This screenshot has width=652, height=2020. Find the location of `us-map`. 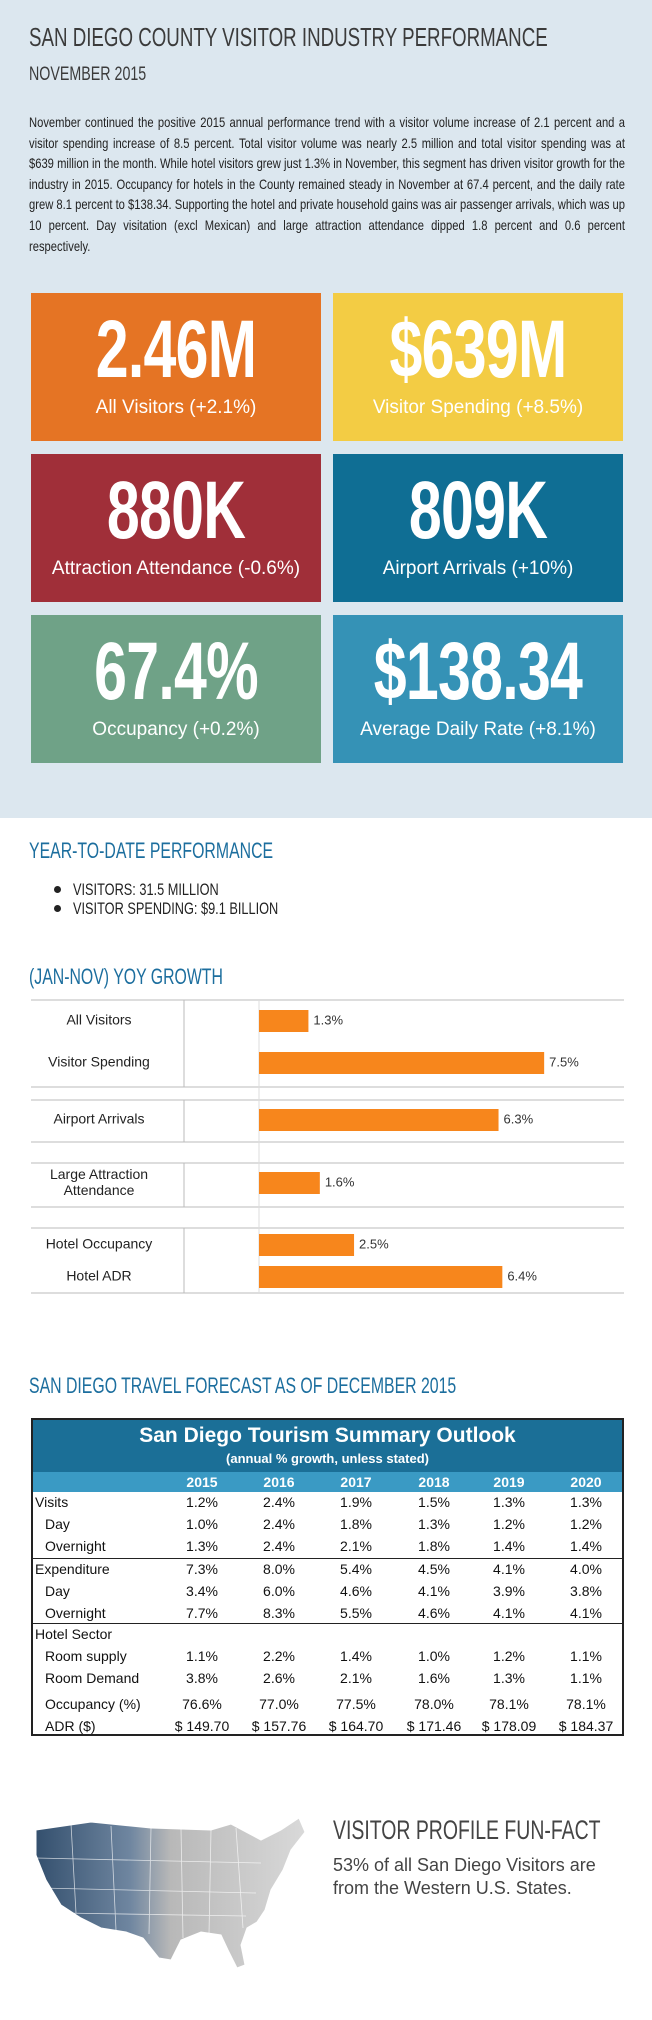

us-map is located at coordinates (170, 1893).